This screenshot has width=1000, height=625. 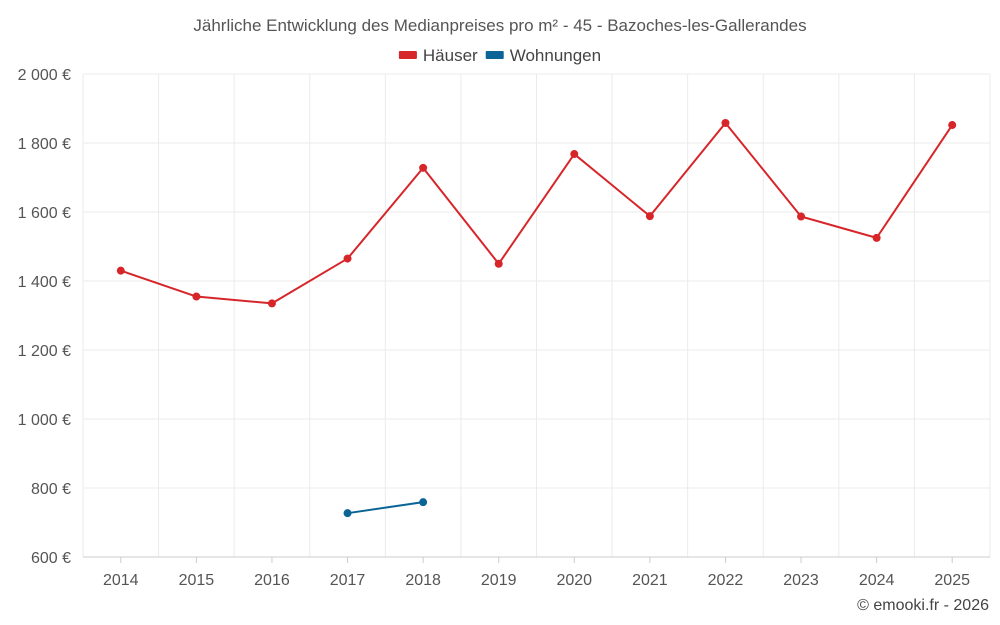 What do you see at coordinates (272, 580) in the screenshot?
I see `x-tick-label: 2016` at bounding box center [272, 580].